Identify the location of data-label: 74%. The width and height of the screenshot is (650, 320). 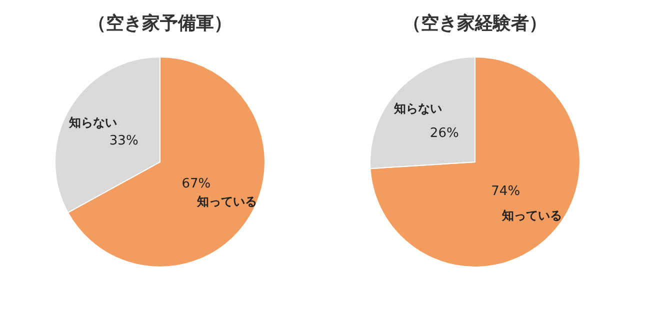
(505, 191).